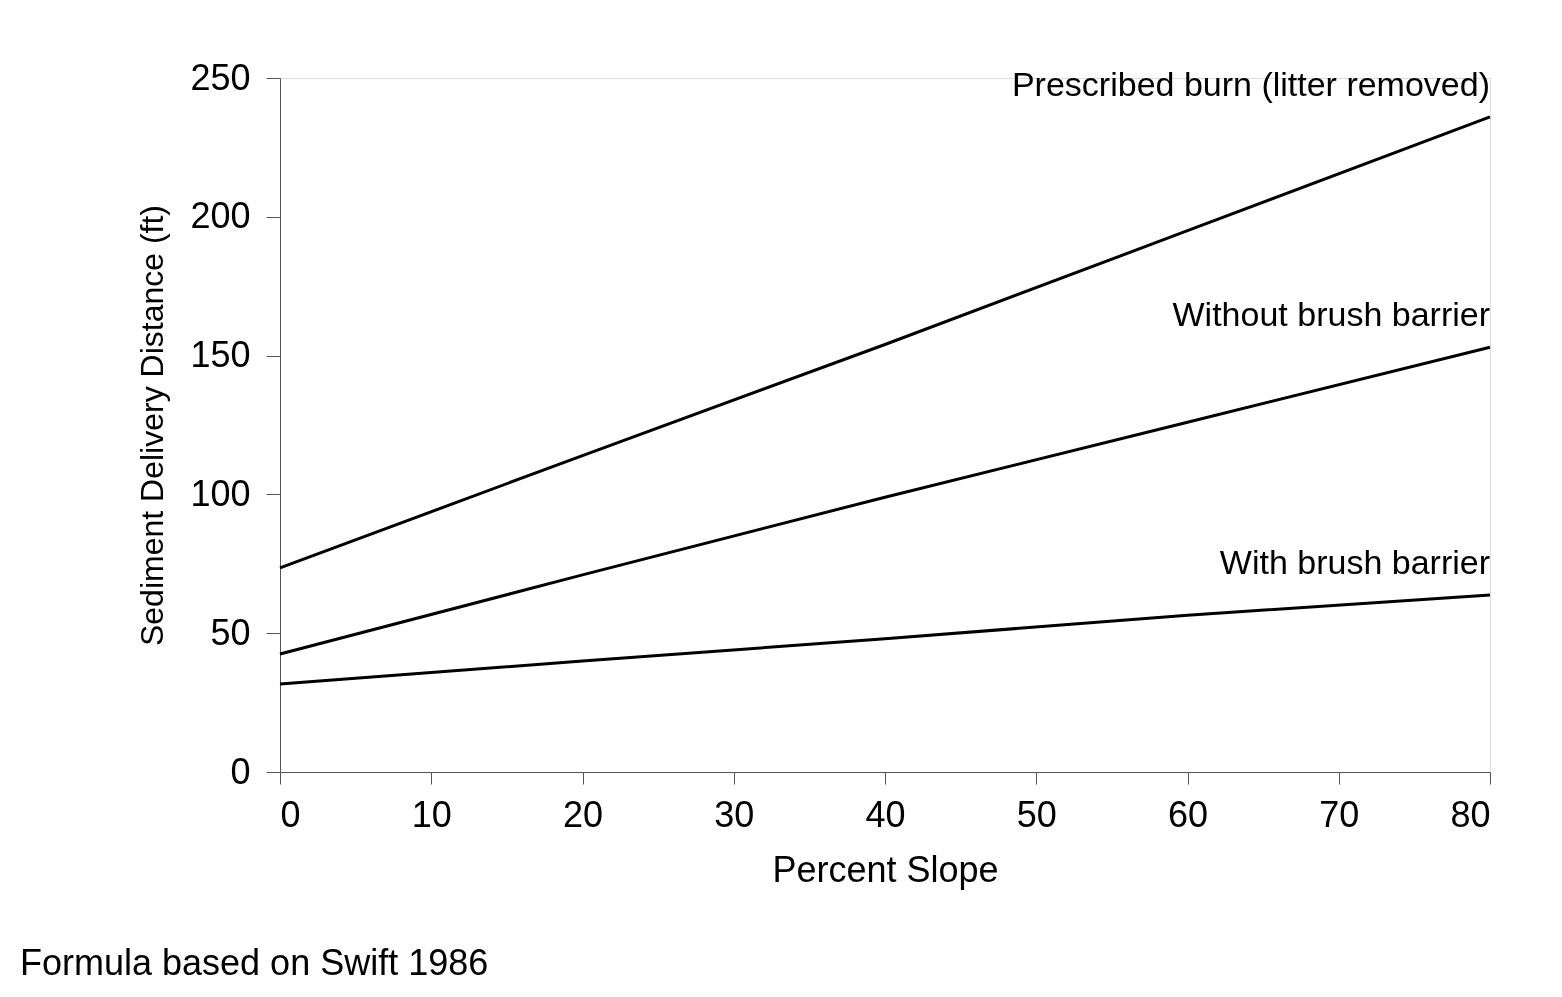  What do you see at coordinates (1250, 83) in the screenshot?
I see `series-label: Prescribed burn (litter removed)` at bounding box center [1250, 83].